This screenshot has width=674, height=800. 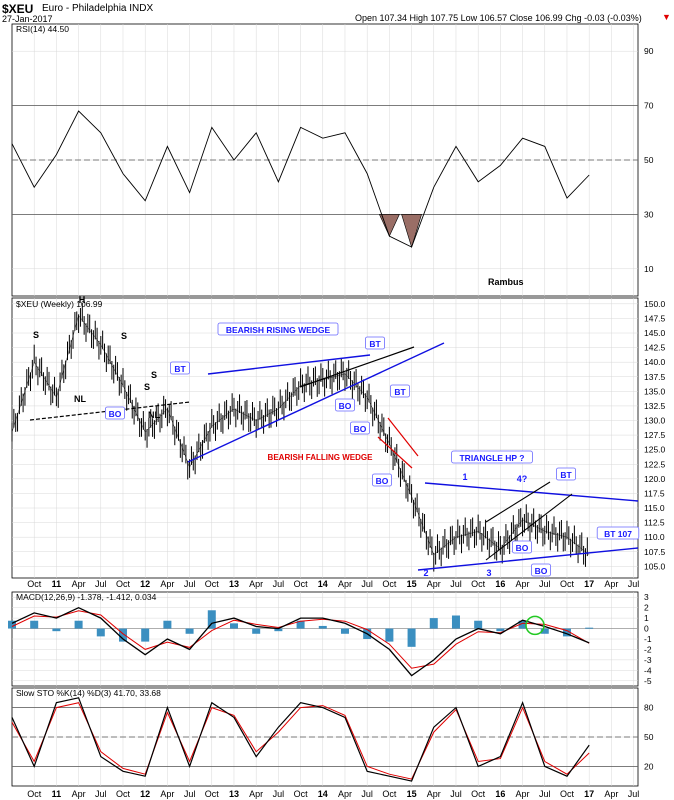 What do you see at coordinates (566, 475) in the screenshot?
I see `annotation-label: BT` at bounding box center [566, 475].